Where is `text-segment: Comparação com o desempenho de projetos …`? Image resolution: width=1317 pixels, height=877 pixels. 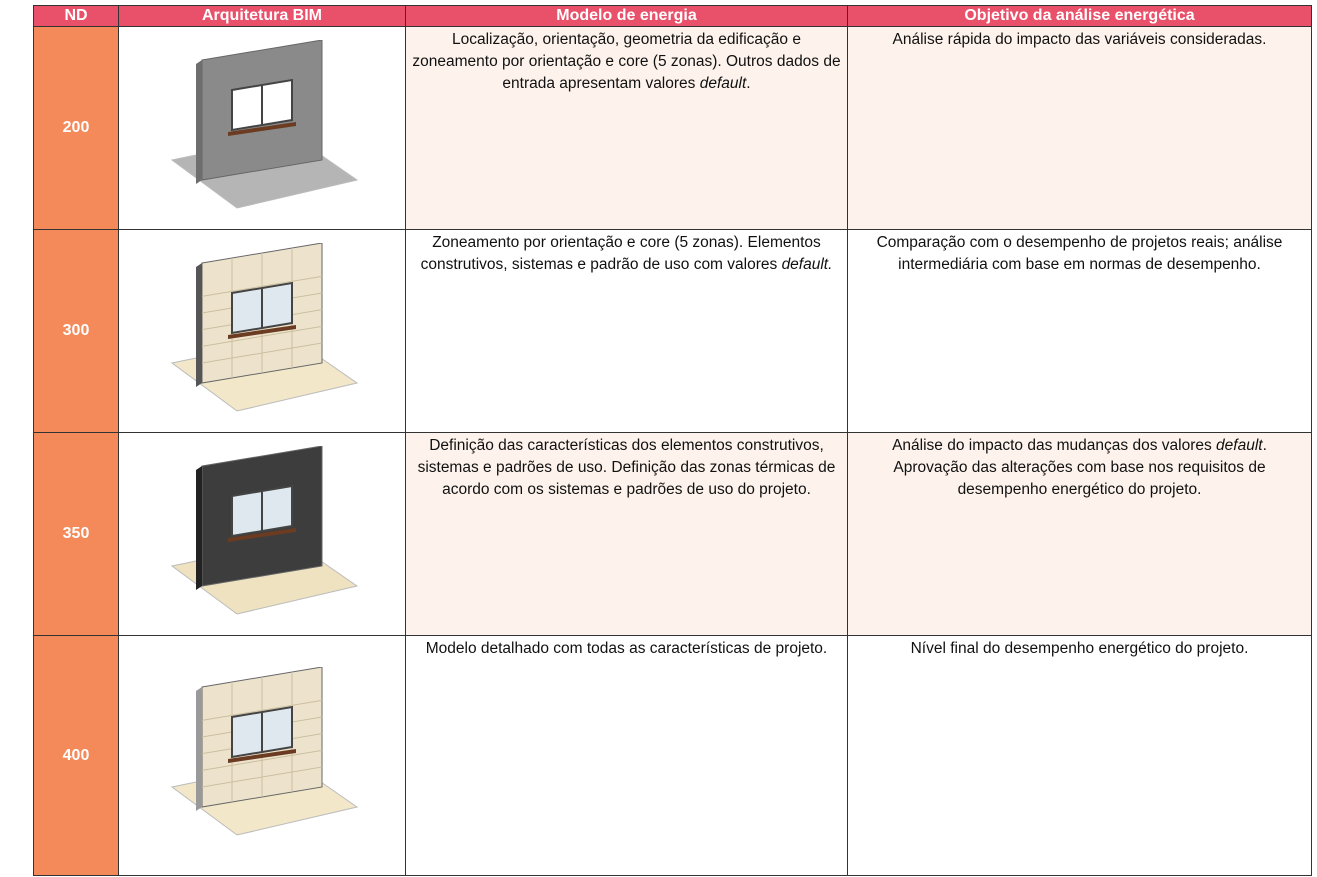 text-segment: Comparação com o desempenho de projetos … is located at coordinates (1079, 253).